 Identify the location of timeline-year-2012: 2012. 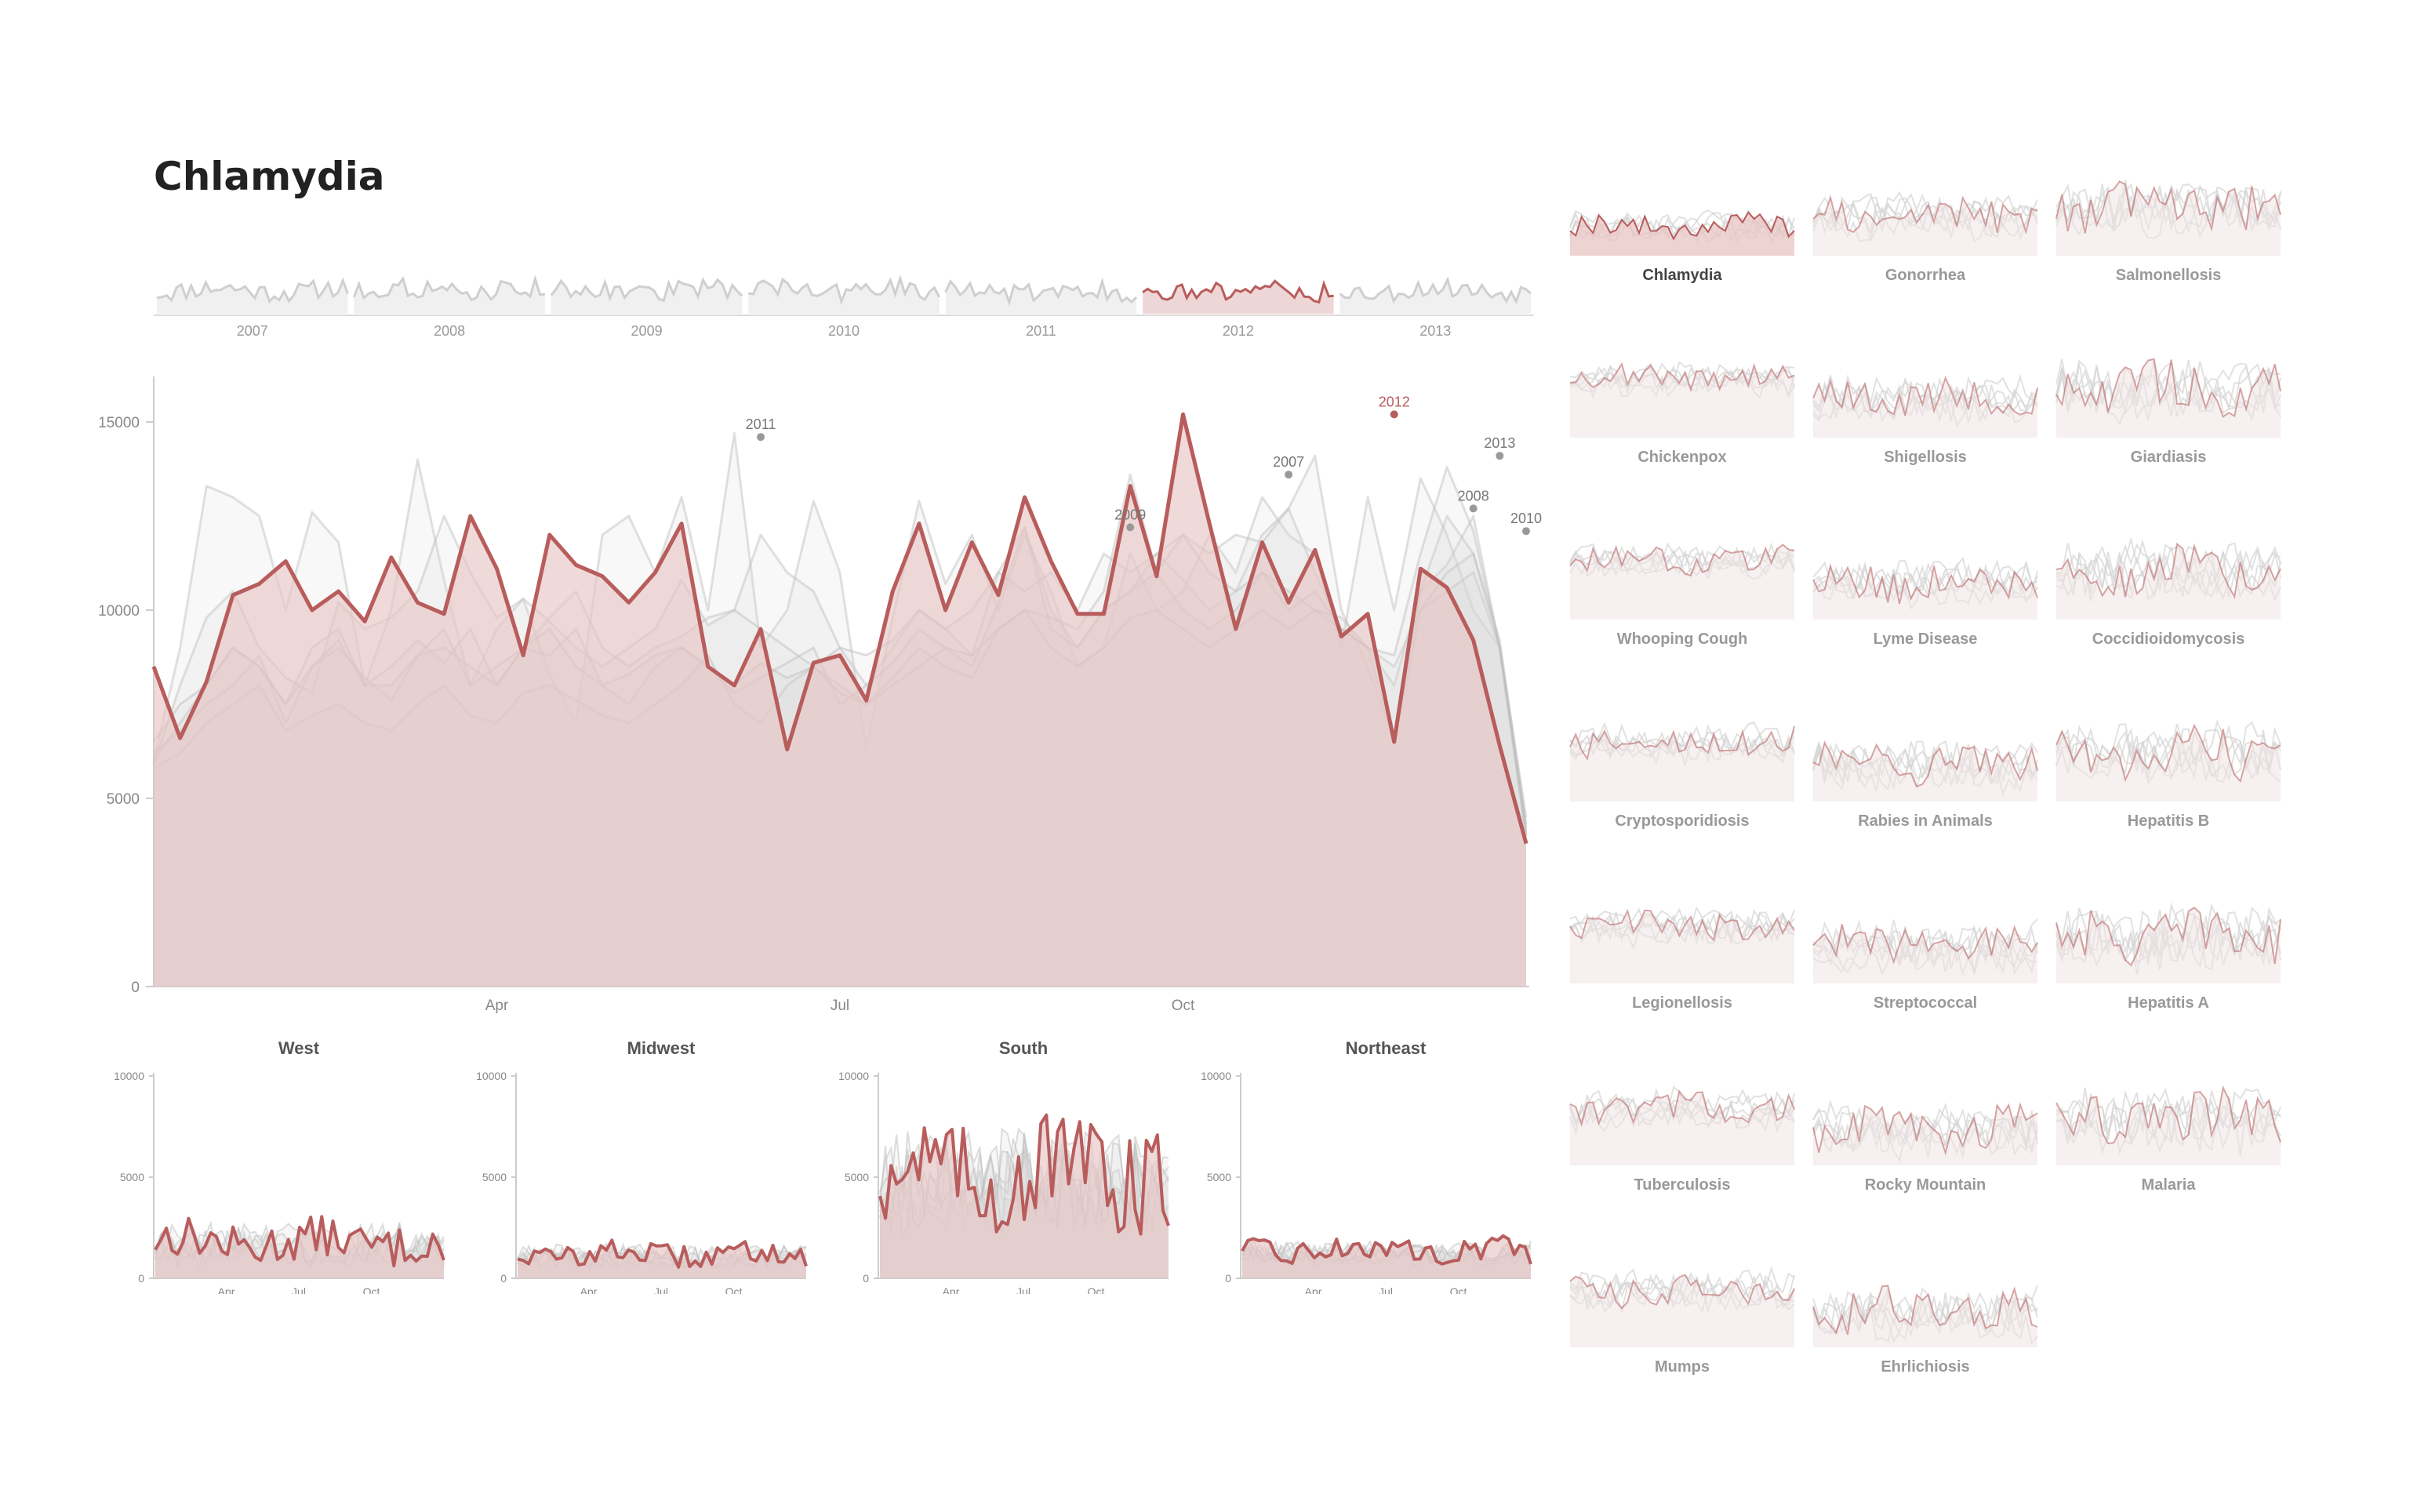
(1238, 309).